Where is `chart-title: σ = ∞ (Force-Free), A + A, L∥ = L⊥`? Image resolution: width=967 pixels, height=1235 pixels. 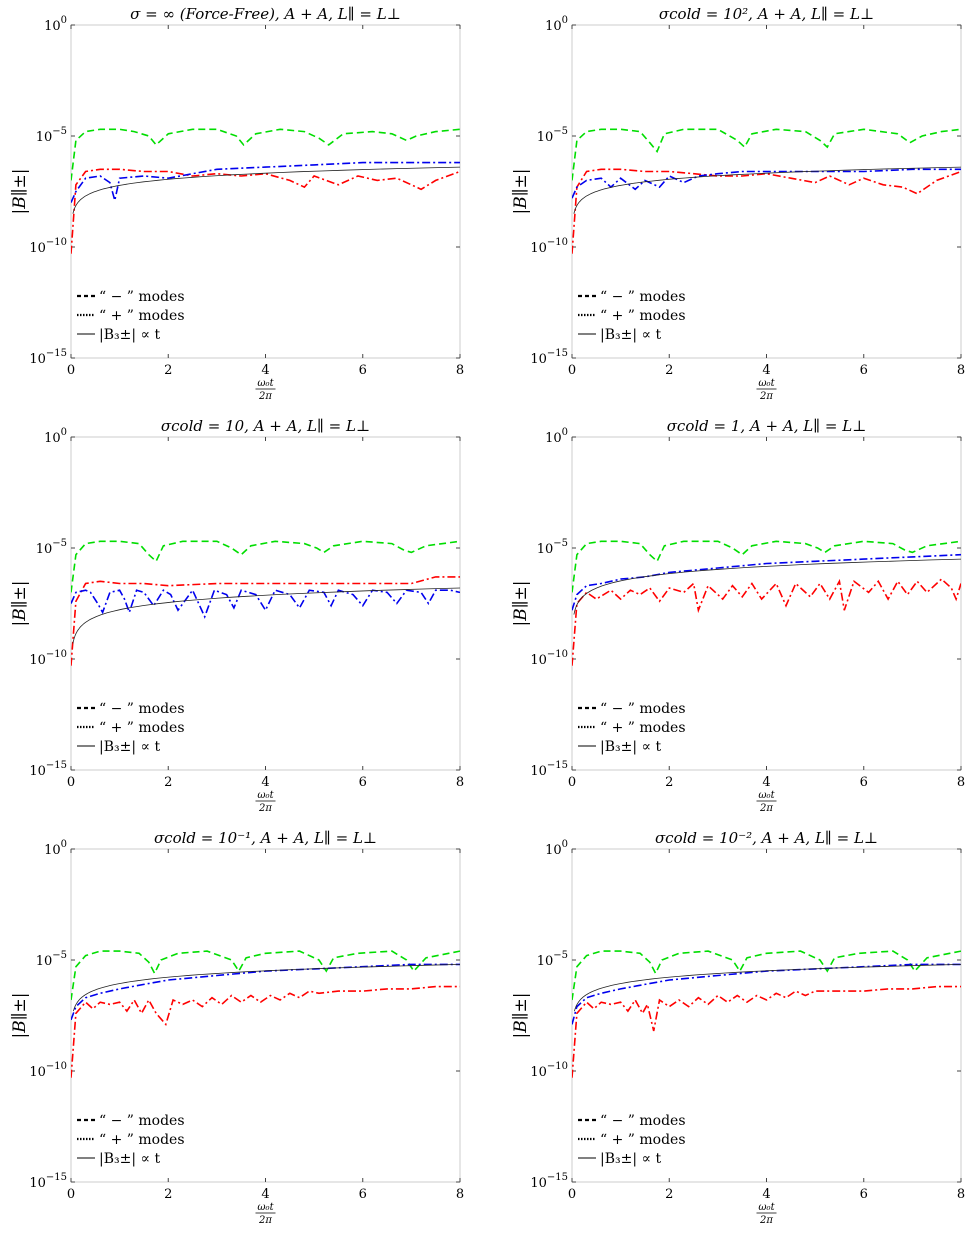
chart-title: σ = ∞ (Force-Free), A + A, L∥ = L⊥ is located at coordinates (265, 14).